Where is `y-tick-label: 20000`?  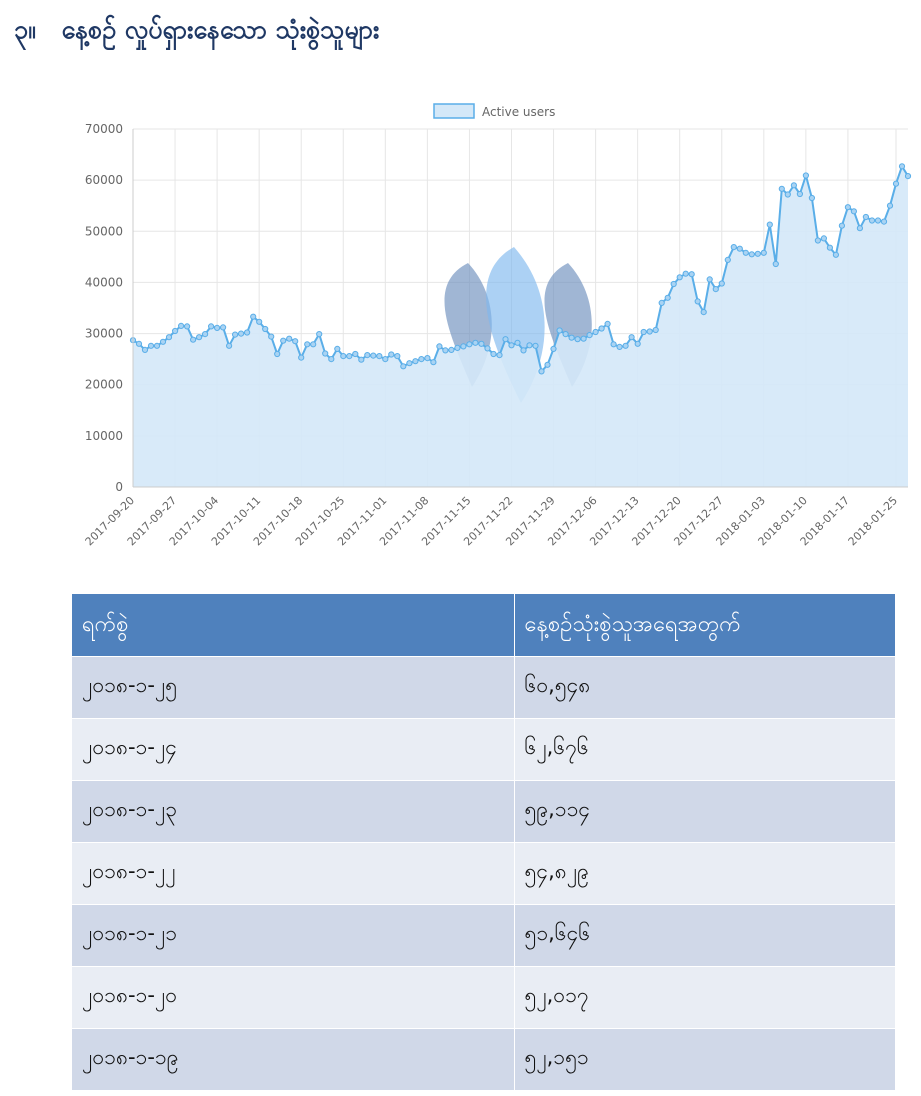 y-tick-label: 20000 is located at coordinates (104, 385).